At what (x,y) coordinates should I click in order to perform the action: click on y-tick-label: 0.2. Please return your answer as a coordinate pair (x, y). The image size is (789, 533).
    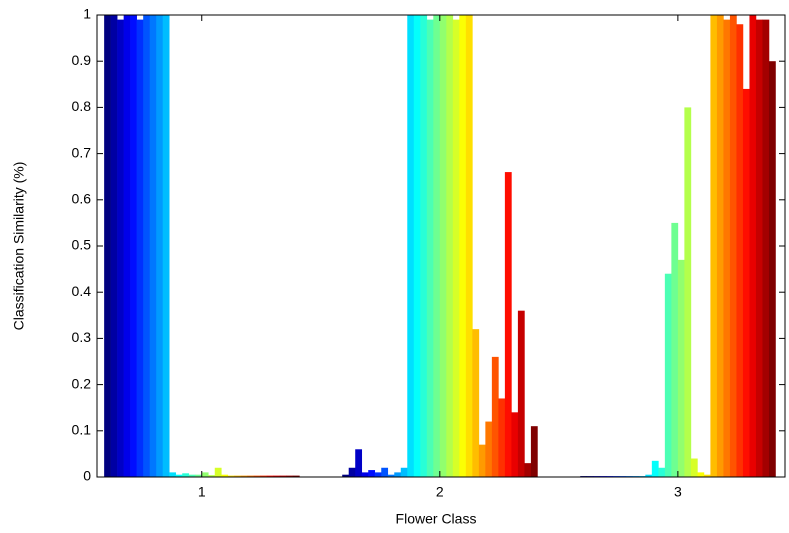
    Looking at the image, I should click on (82, 383).